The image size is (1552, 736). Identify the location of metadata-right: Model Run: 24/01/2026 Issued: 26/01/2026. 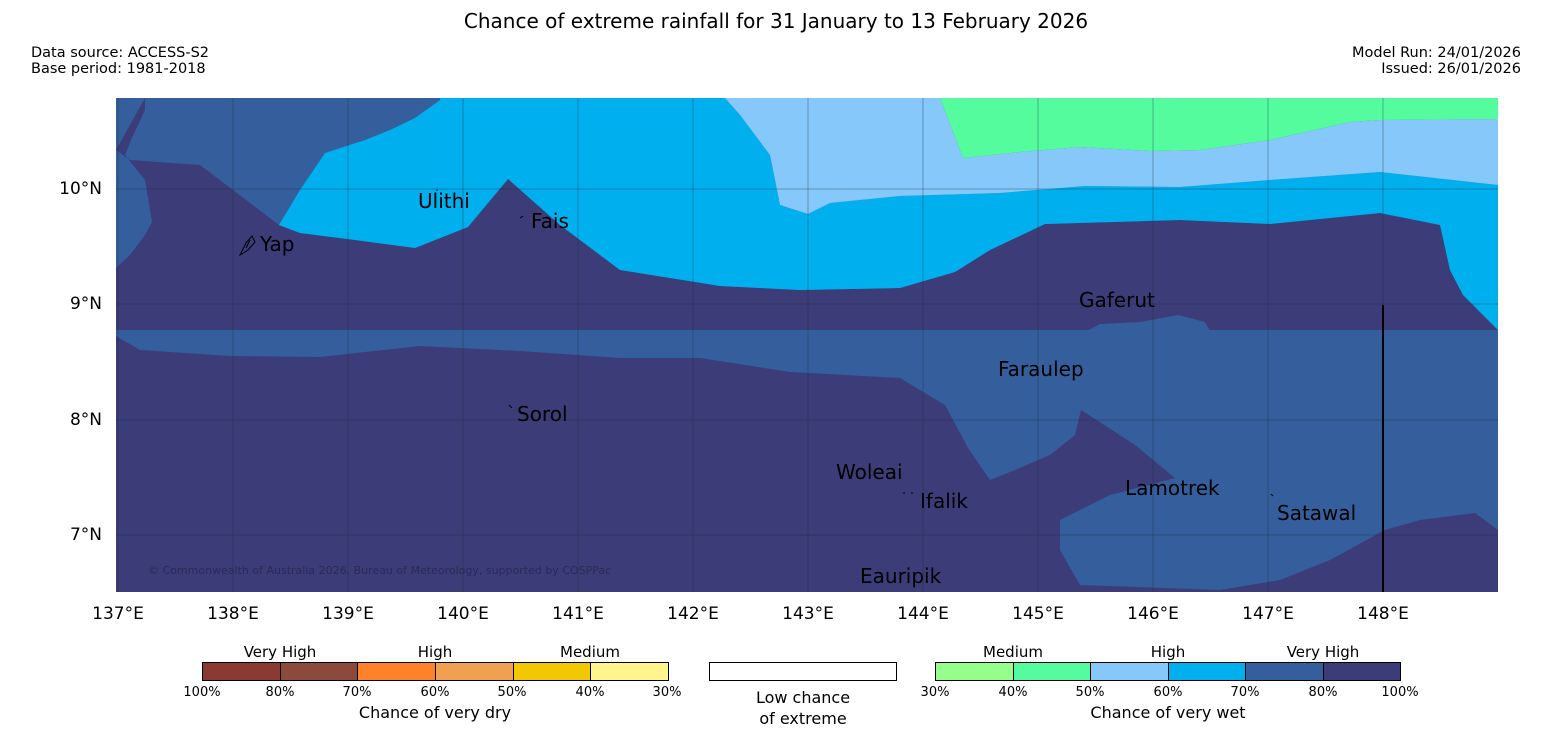
(1436, 61).